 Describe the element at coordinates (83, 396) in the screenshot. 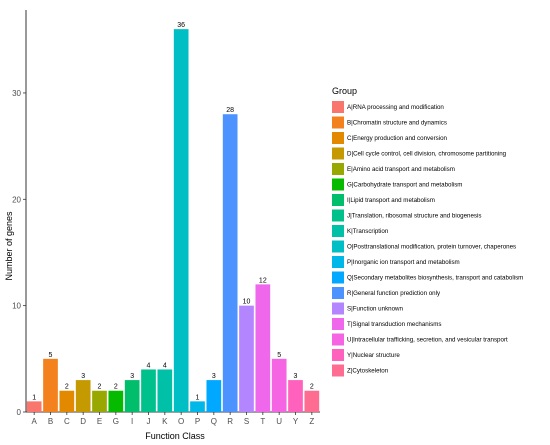

I see `bar-D` at that location.